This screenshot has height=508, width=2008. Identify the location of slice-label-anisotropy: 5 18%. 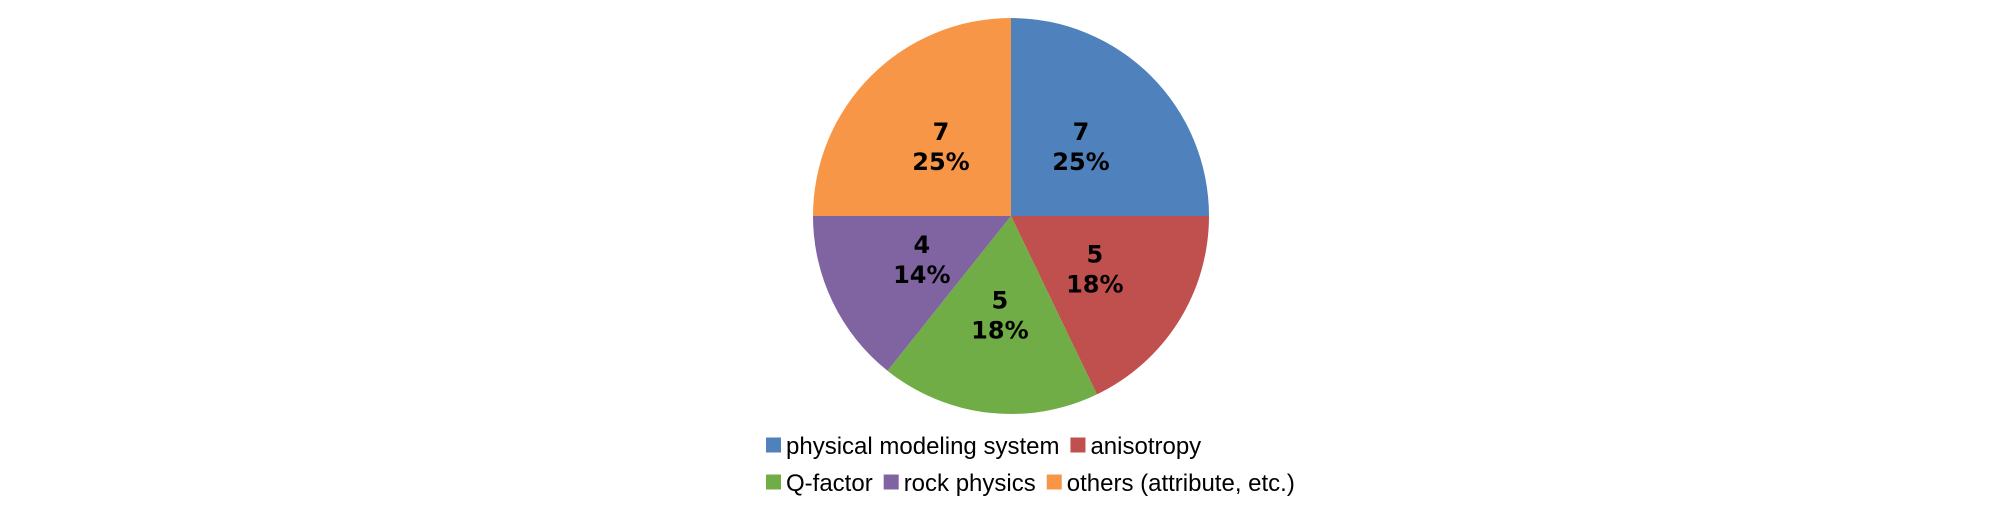
(1094, 270).